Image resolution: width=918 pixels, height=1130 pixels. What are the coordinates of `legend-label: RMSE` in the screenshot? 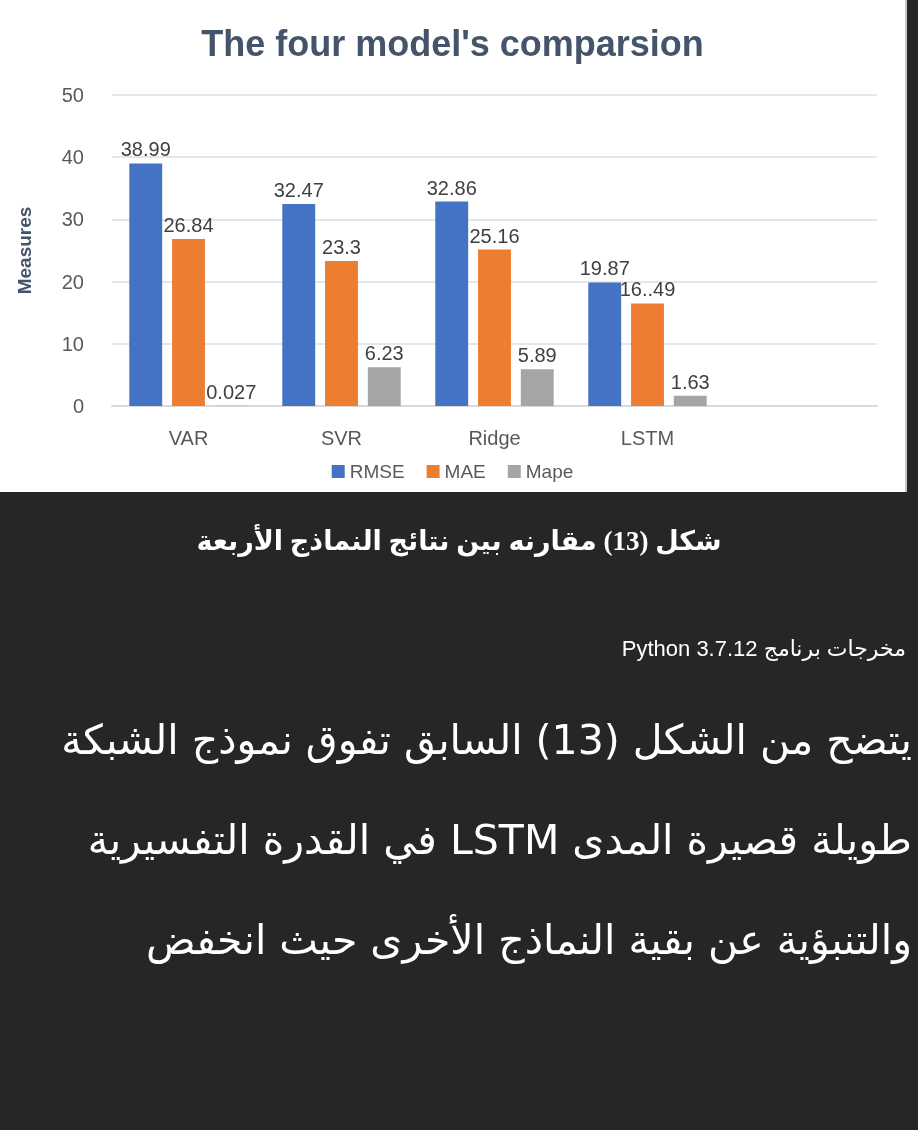 It's located at (377, 471).